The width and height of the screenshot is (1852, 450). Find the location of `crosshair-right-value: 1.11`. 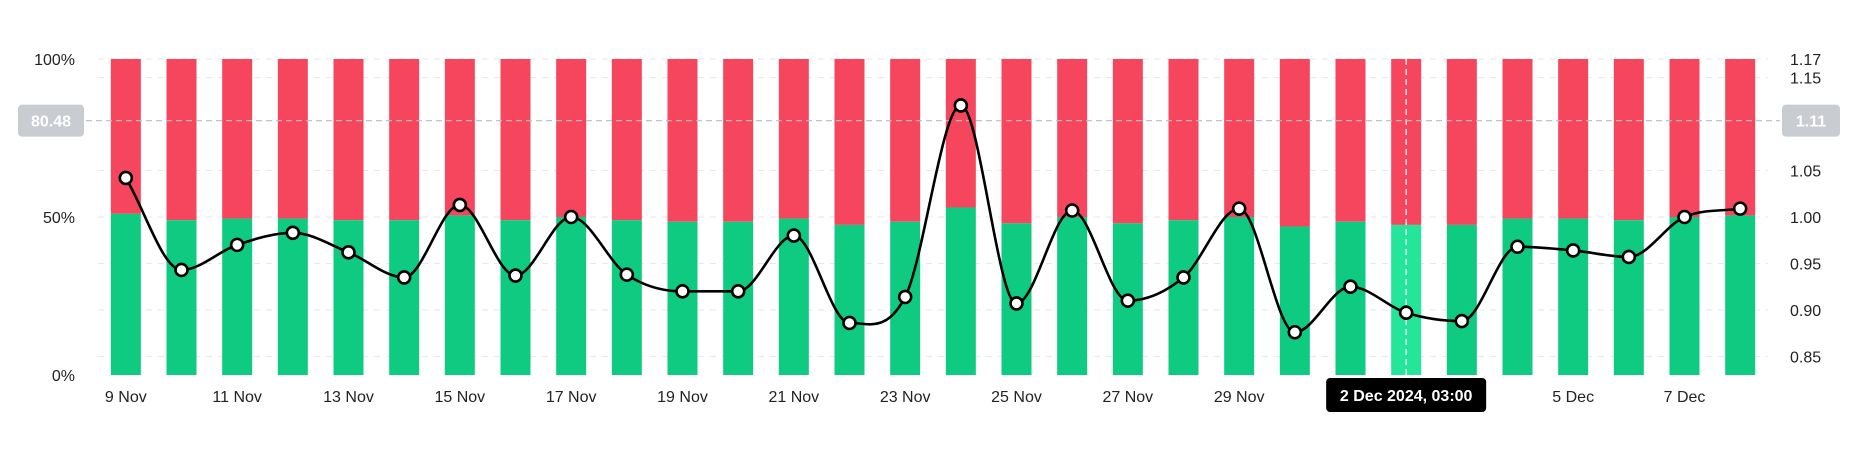

crosshair-right-value: 1.11 is located at coordinates (1811, 122).